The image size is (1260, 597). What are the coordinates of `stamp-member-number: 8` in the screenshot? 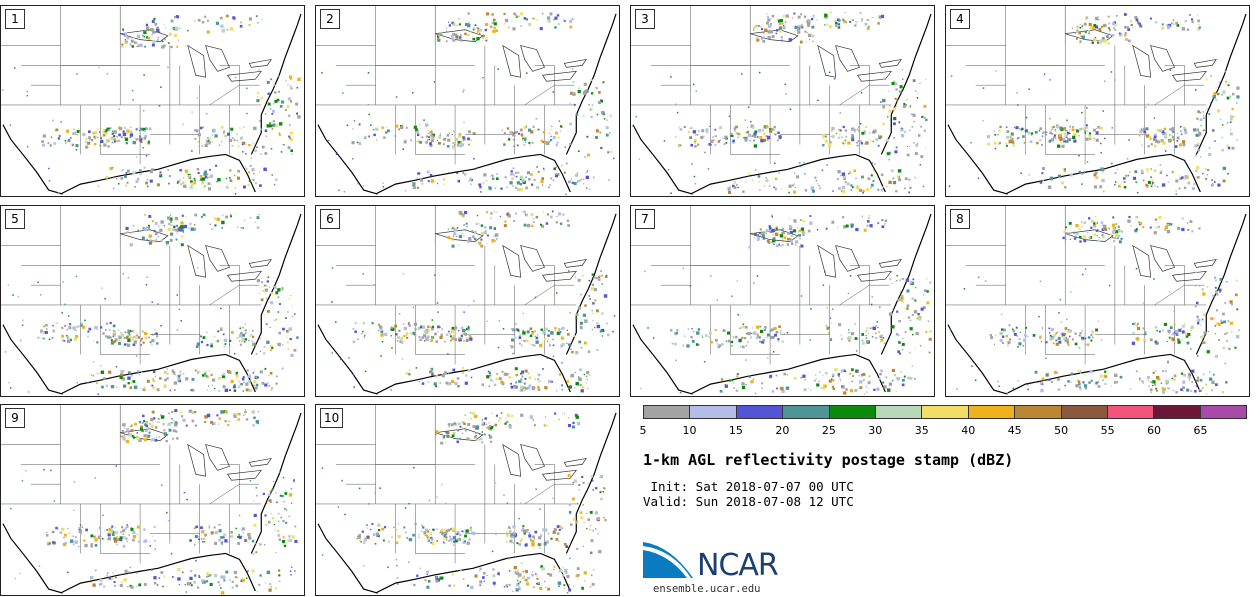 It's located at (960, 219).